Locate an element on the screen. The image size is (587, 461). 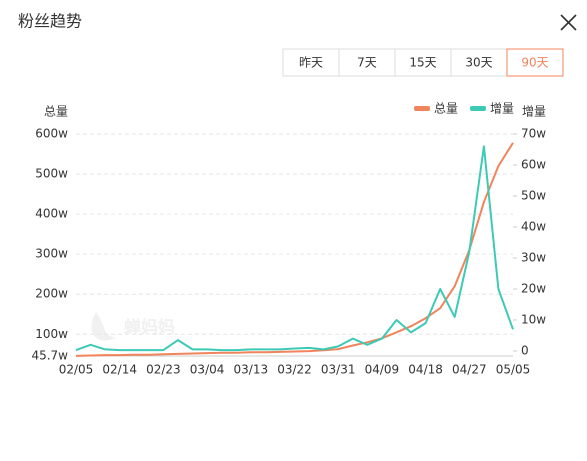
y-tick-label: 500w is located at coordinates (51, 174).